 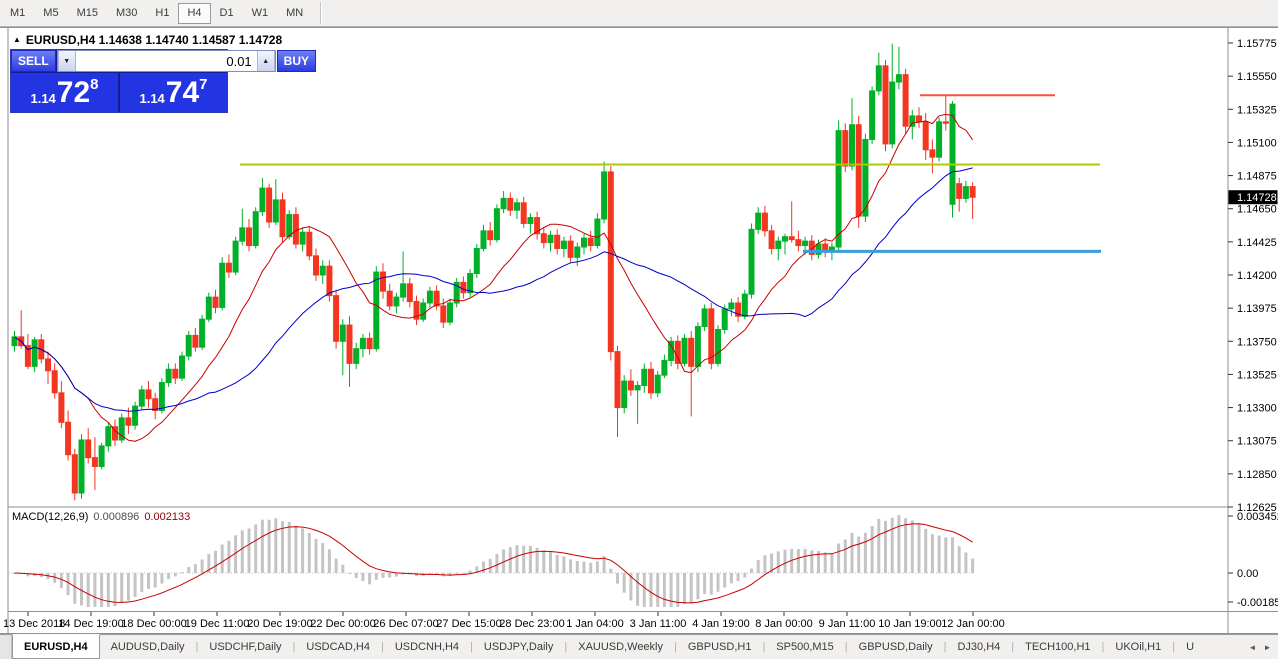 What do you see at coordinates (1190, 647) in the screenshot?
I see `tab-u: U` at bounding box center [1190, 647].